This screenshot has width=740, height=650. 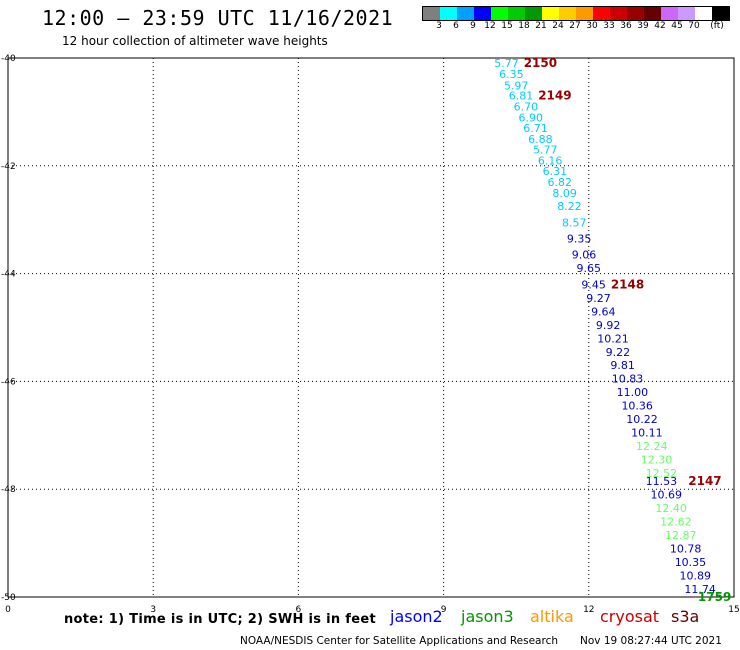 I want to click on data-label: 6.71, so click(x=535, y=128).